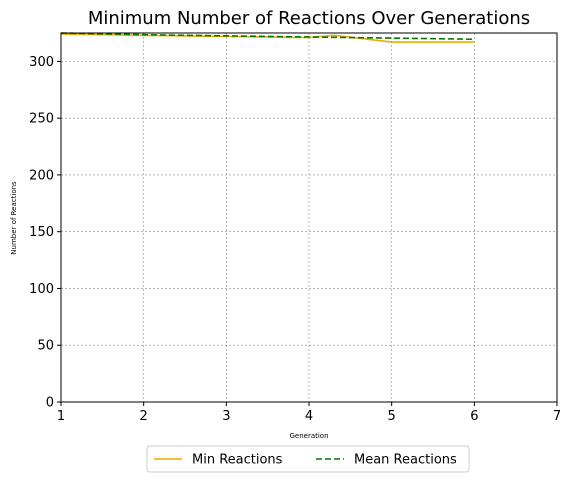  I want to click on y-tick-label: 250, so click(41, 119).